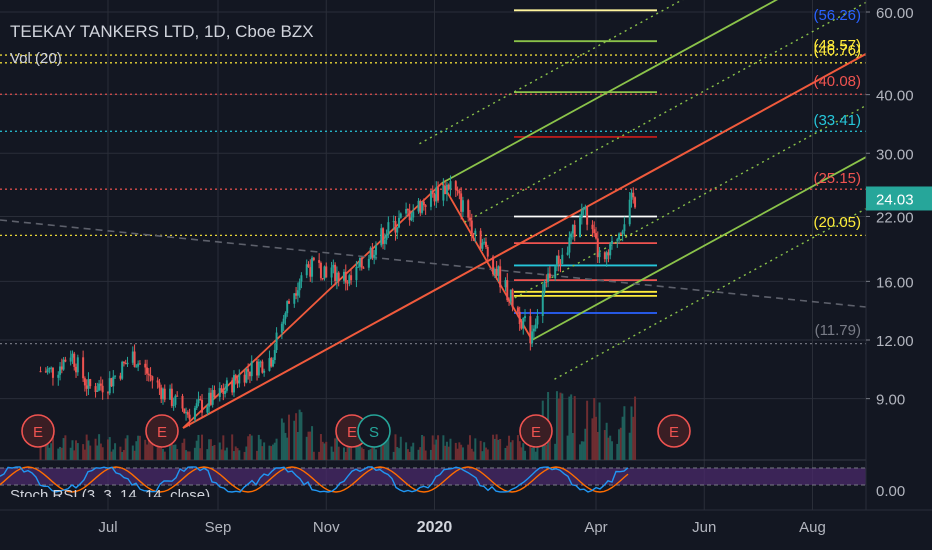 This screenshot has height=550, width=932. What do you see at coordinates (466, 522) in the screenshot?
I see `time-axis: Jul Sep Nov 2020 Apr Jun Aug` at bounding box center [466, 522].